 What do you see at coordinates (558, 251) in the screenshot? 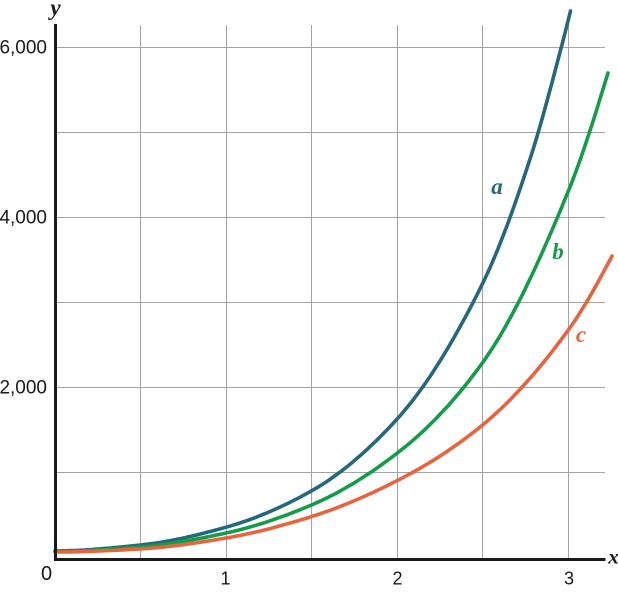
I see `svg-text: b` at bounding box center [558, 251].